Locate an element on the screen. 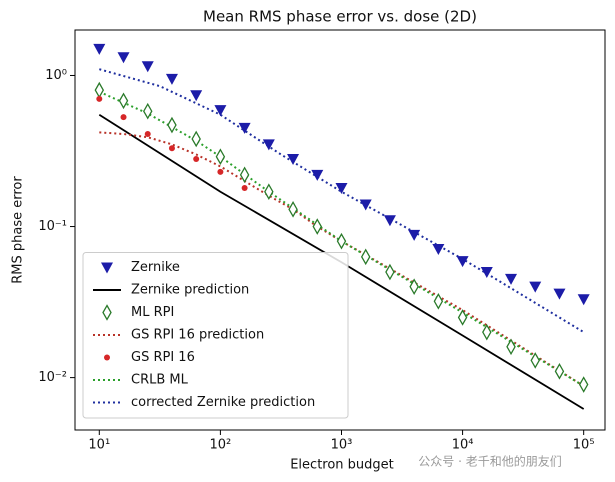 The width and height of the screenshot is (615, 482). y-tick-label: 10⁻² is located at coordinates (52, 377).